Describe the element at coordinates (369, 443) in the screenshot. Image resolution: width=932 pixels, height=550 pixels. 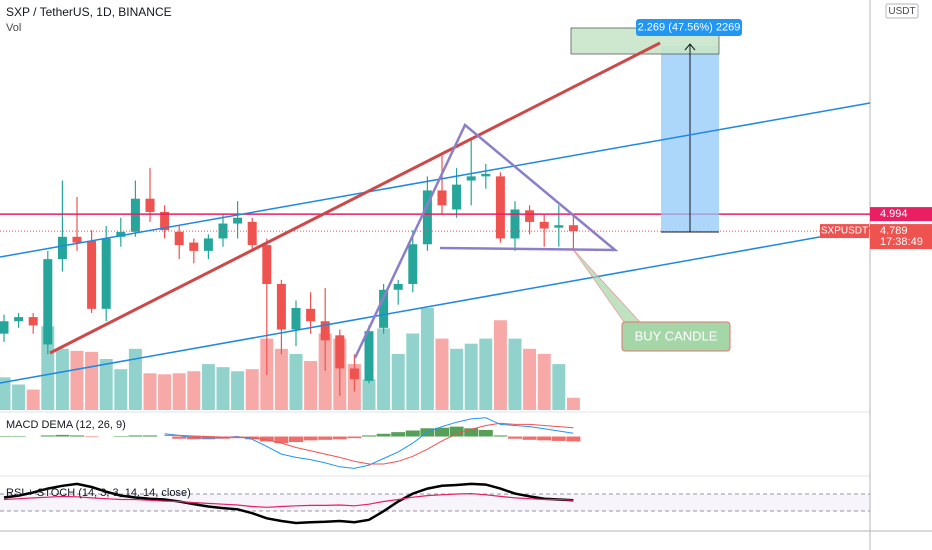
I see `macd-line` at that location.